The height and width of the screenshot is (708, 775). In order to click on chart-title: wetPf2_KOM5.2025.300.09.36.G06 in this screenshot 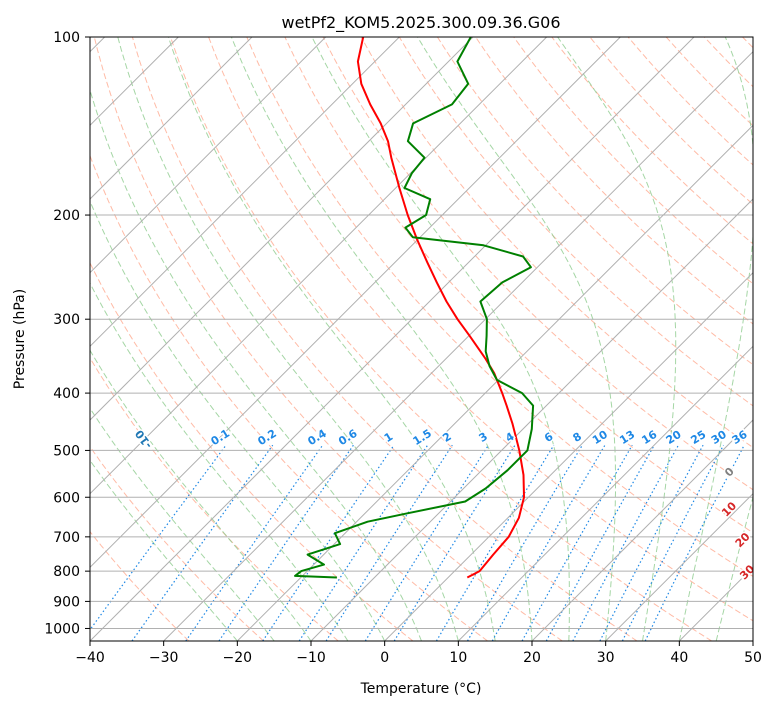, I will do `click(420, 23)`.